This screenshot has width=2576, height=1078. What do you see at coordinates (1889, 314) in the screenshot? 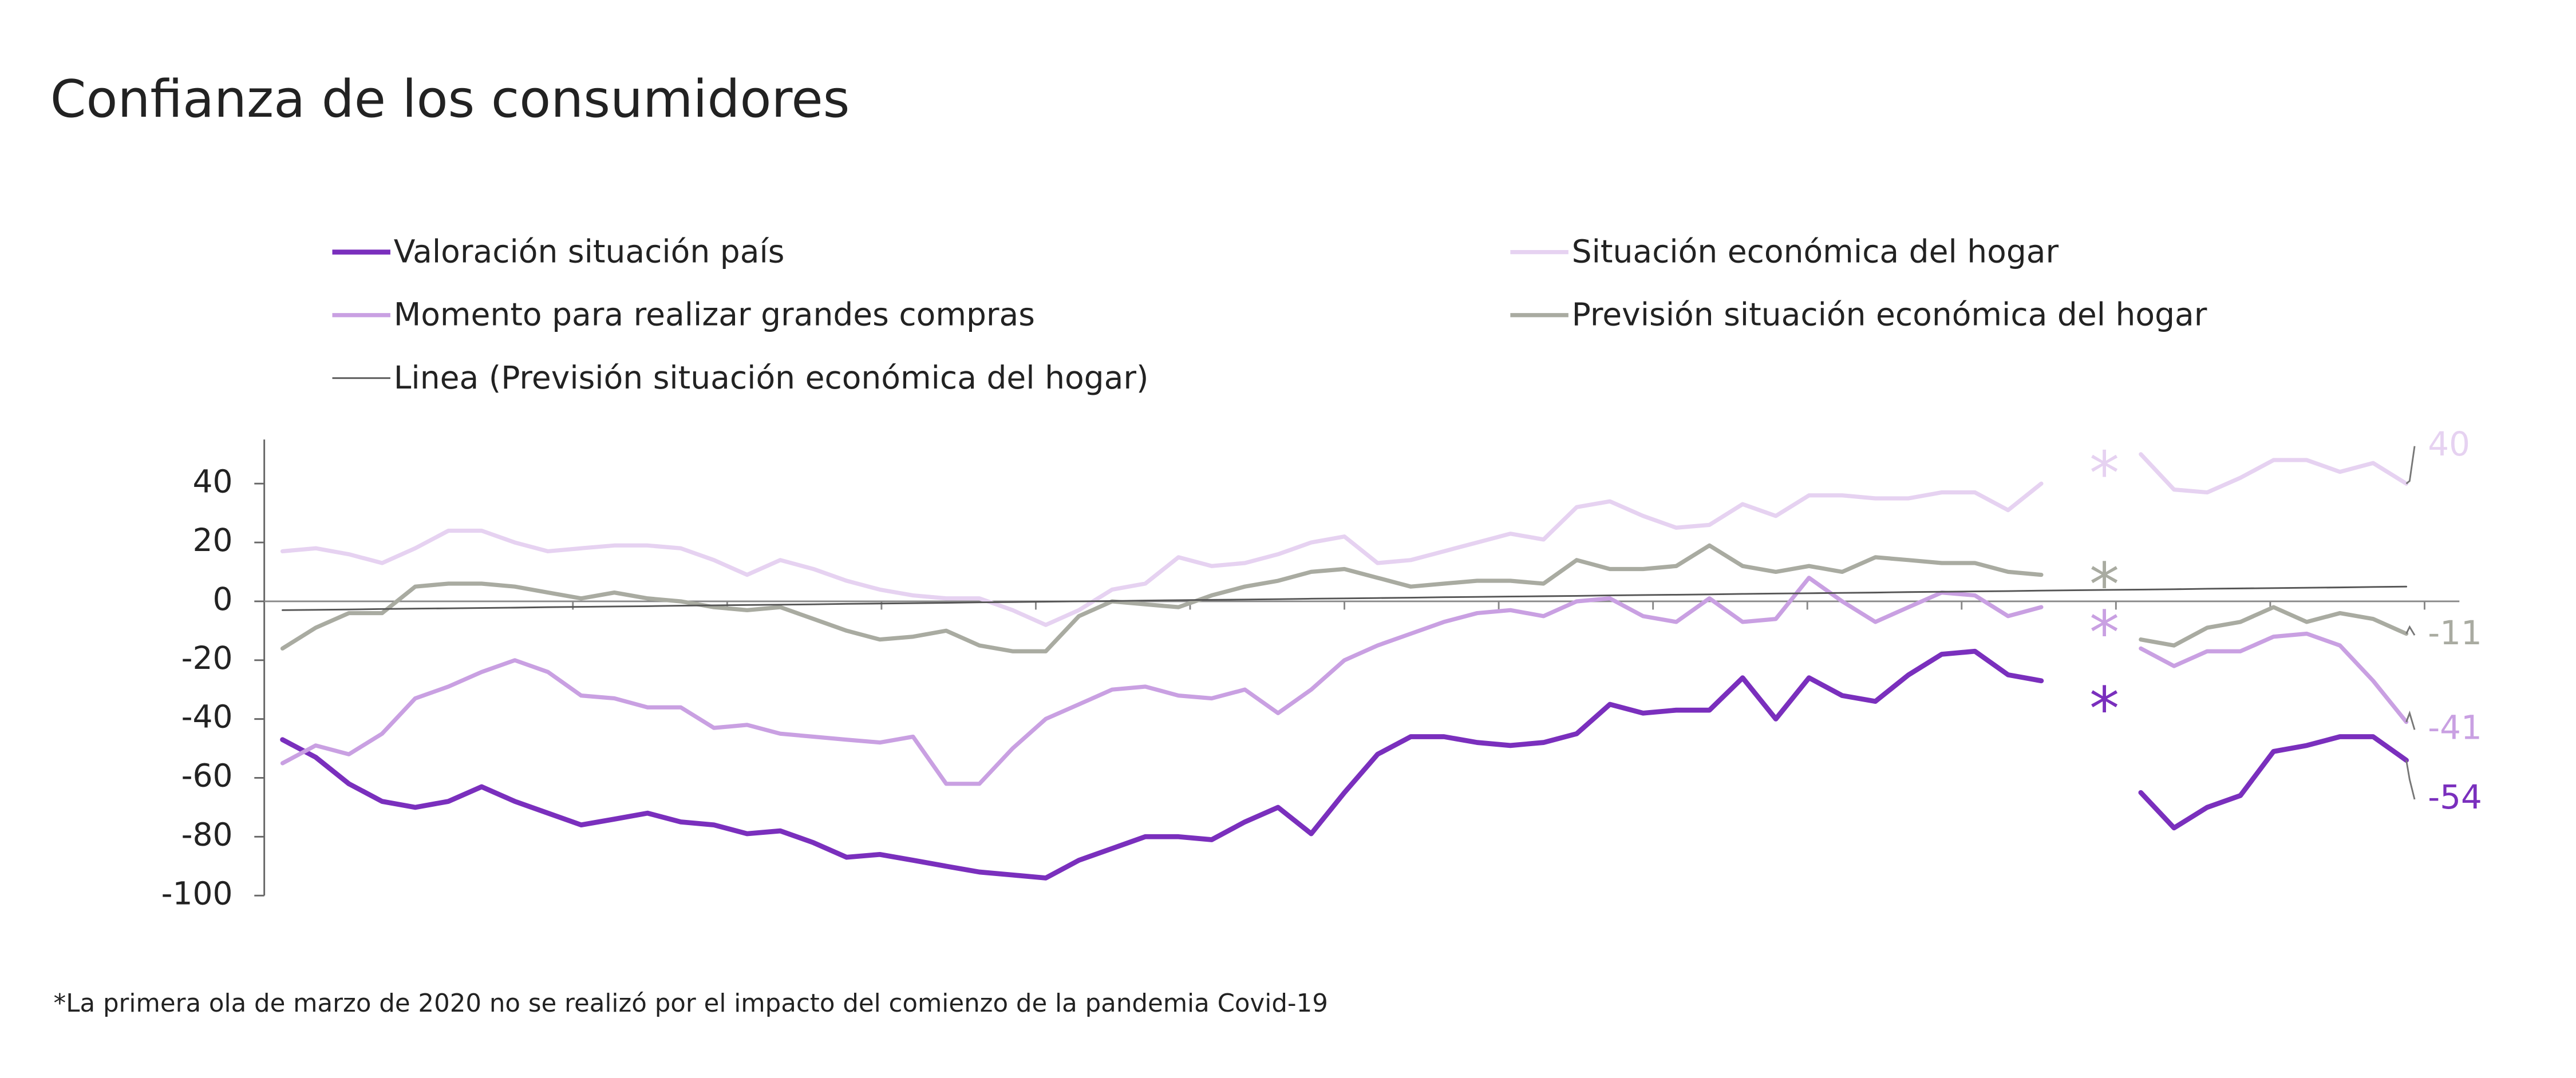
I see `legend-label: Previsión situación económica del hogar` at bounding box center [1889, 314].